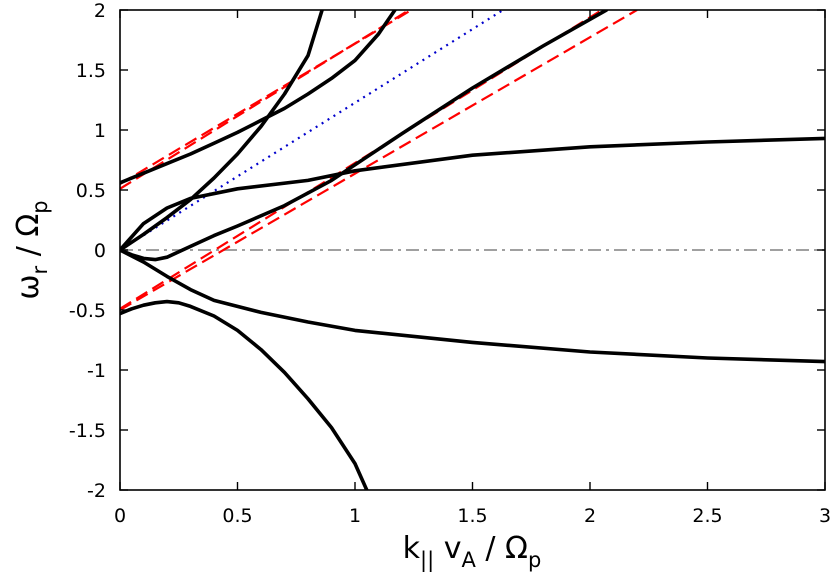 Image resolution: width=830 pixels, height=577 pixels. Describe the element at coordinates (87, 431) in the screenshot. I see `y-tick-label: -1.5` at that location.